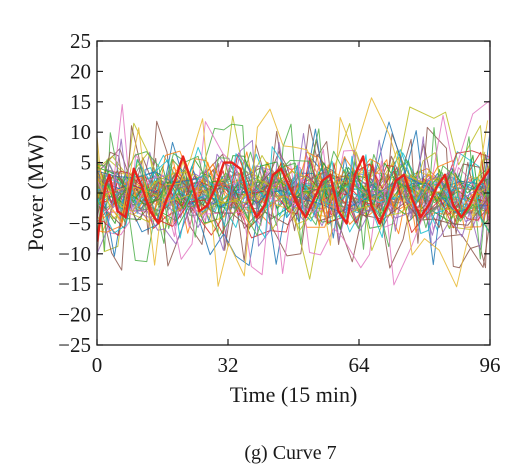  What do you see at coordinates (290, 453) in the screenshot?
I see `figure-caption: (g) Curve 7` at bounding box center [290, 453].